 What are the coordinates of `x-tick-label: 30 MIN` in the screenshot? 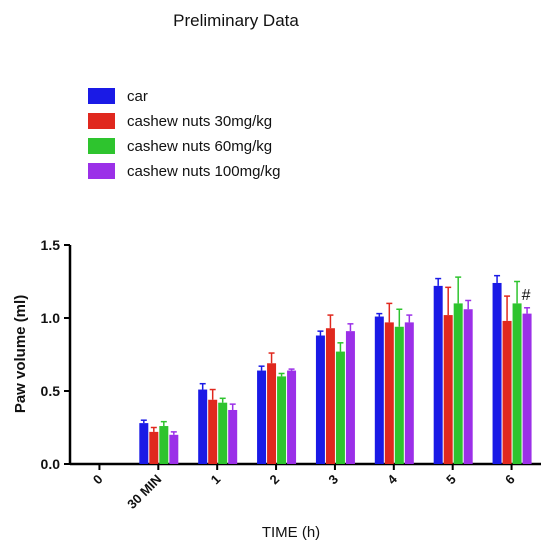 It's located at (144, 492).